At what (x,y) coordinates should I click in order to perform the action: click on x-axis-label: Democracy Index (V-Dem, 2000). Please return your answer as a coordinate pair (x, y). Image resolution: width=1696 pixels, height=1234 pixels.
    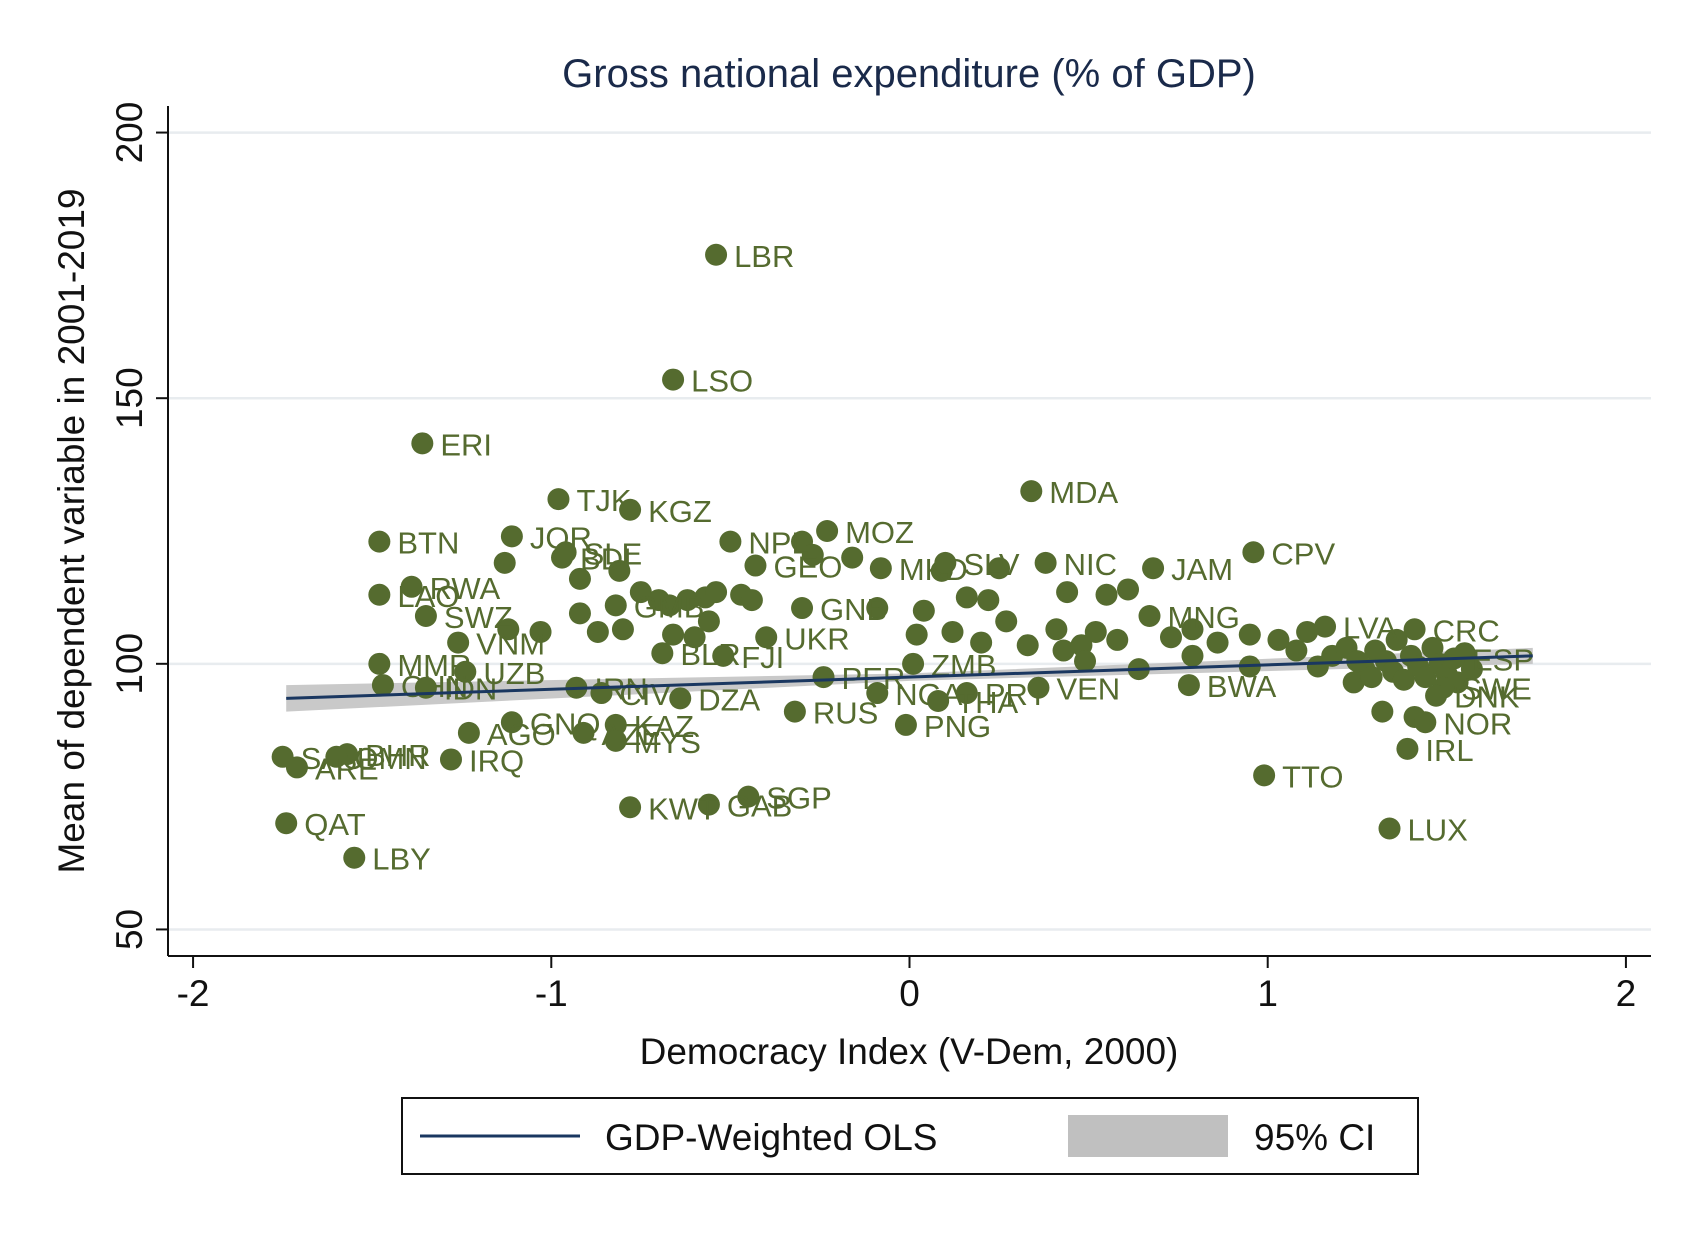
    Looking at the image, I should click on (909, 1051).